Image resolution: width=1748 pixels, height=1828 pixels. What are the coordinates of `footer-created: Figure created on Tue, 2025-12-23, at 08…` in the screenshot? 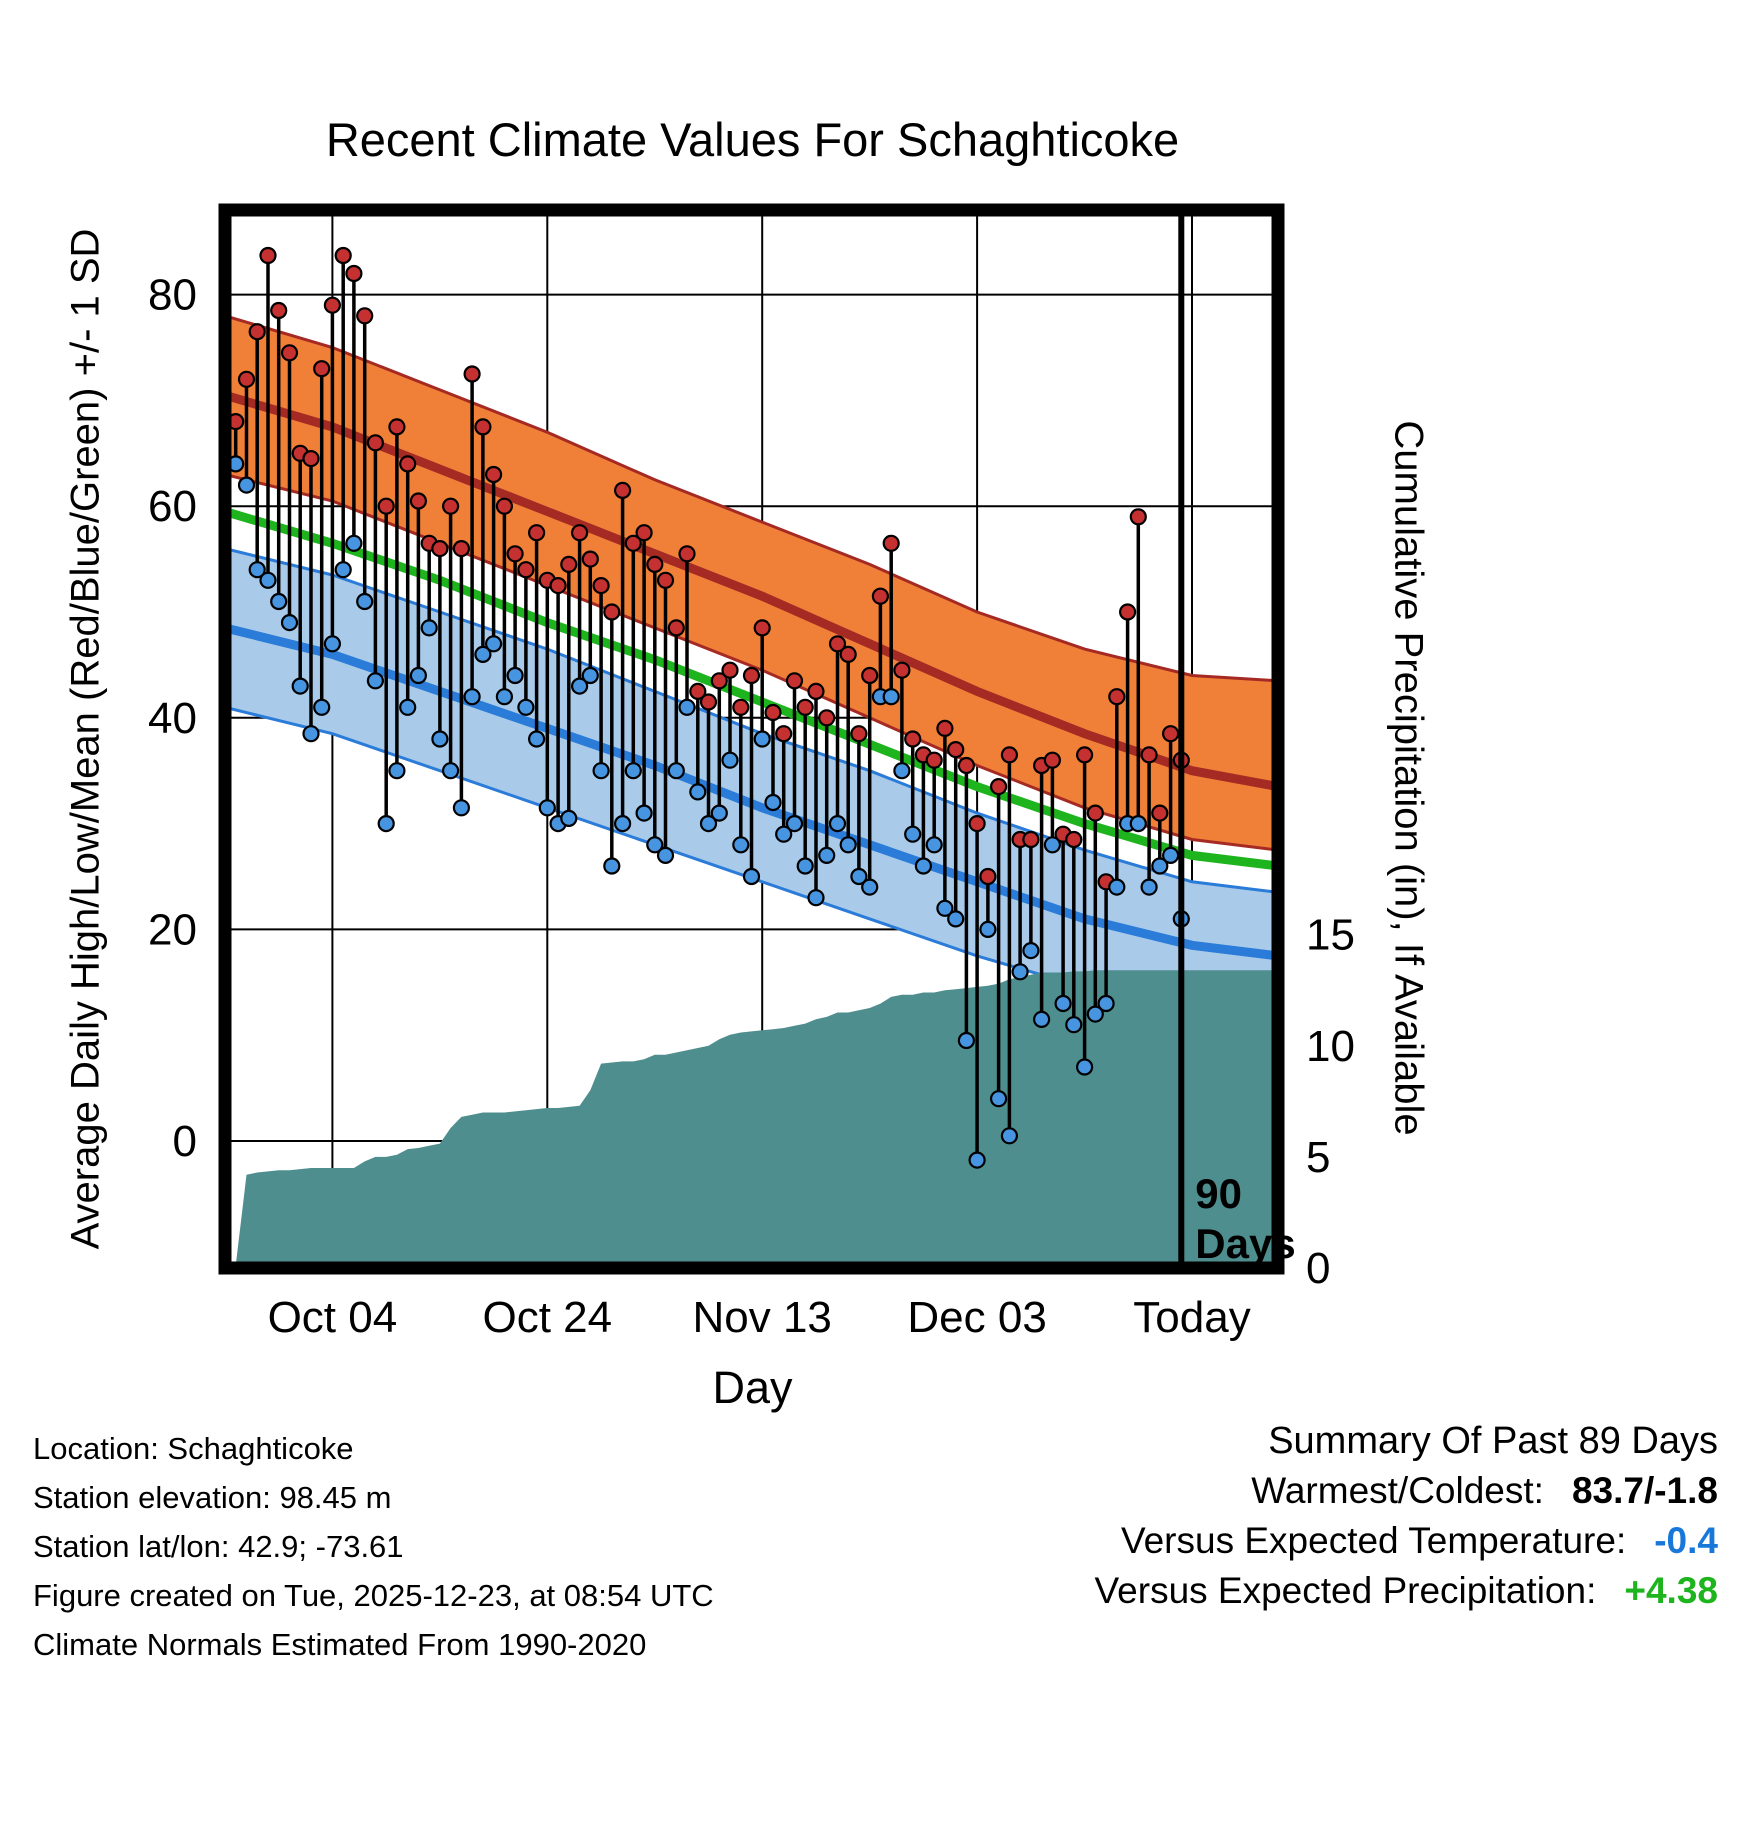 It's located at (373, 1595).